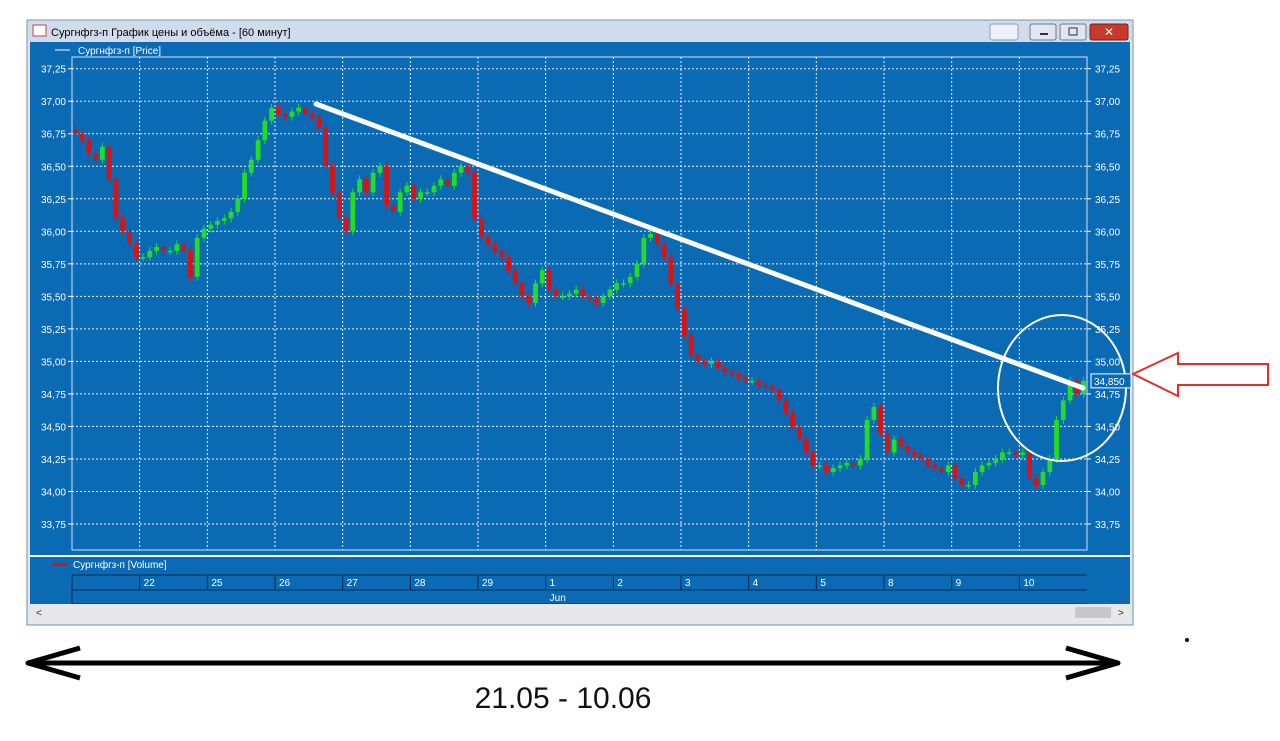 This screenshot has height=741, width=1280. Describe the element at coordinates (53, 102) in the screenshot. I see `y-tick-label: 37,00` at that location.